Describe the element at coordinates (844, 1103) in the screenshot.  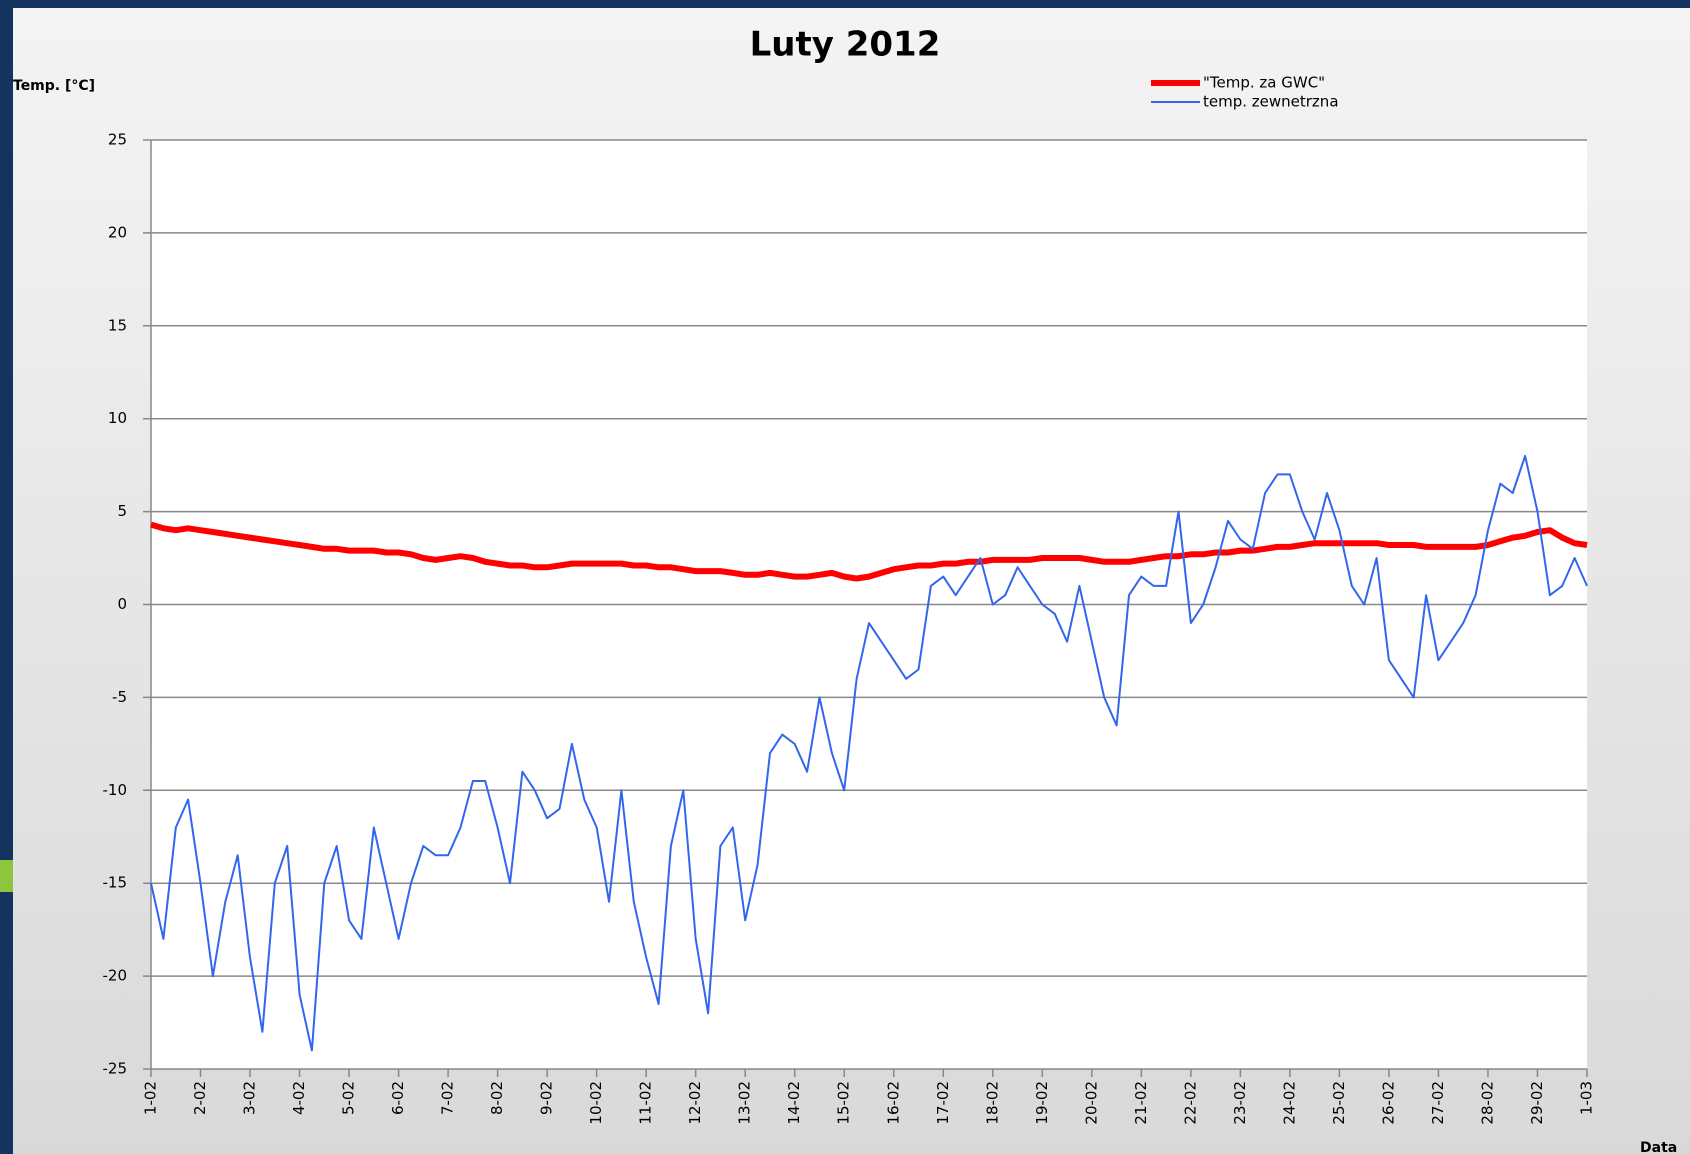
I see `x-tick-label: 15-02` at that location.